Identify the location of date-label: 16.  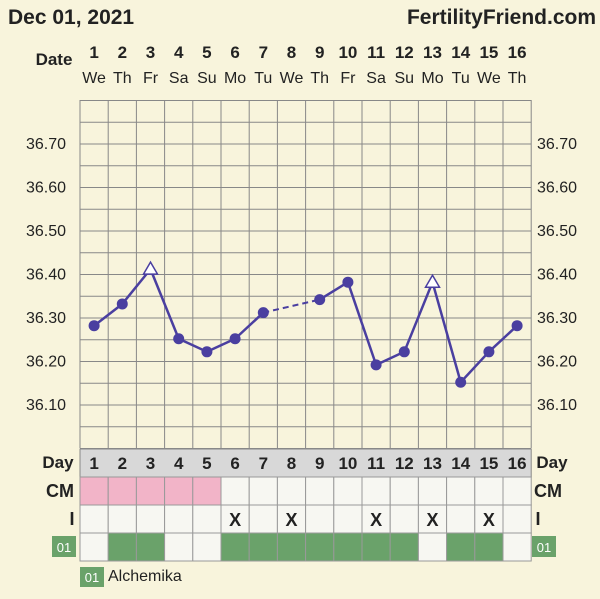
(517, 52).